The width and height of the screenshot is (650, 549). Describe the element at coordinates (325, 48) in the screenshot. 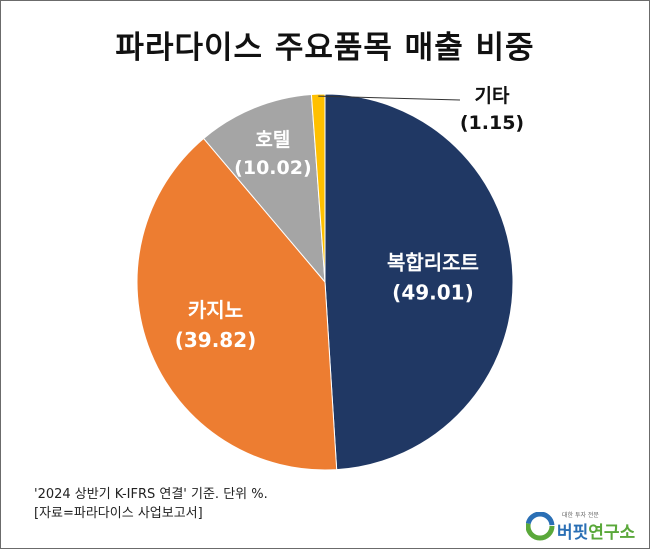

I see `chart-title: 파라다이스 주요품목 매출 비중` at that location.